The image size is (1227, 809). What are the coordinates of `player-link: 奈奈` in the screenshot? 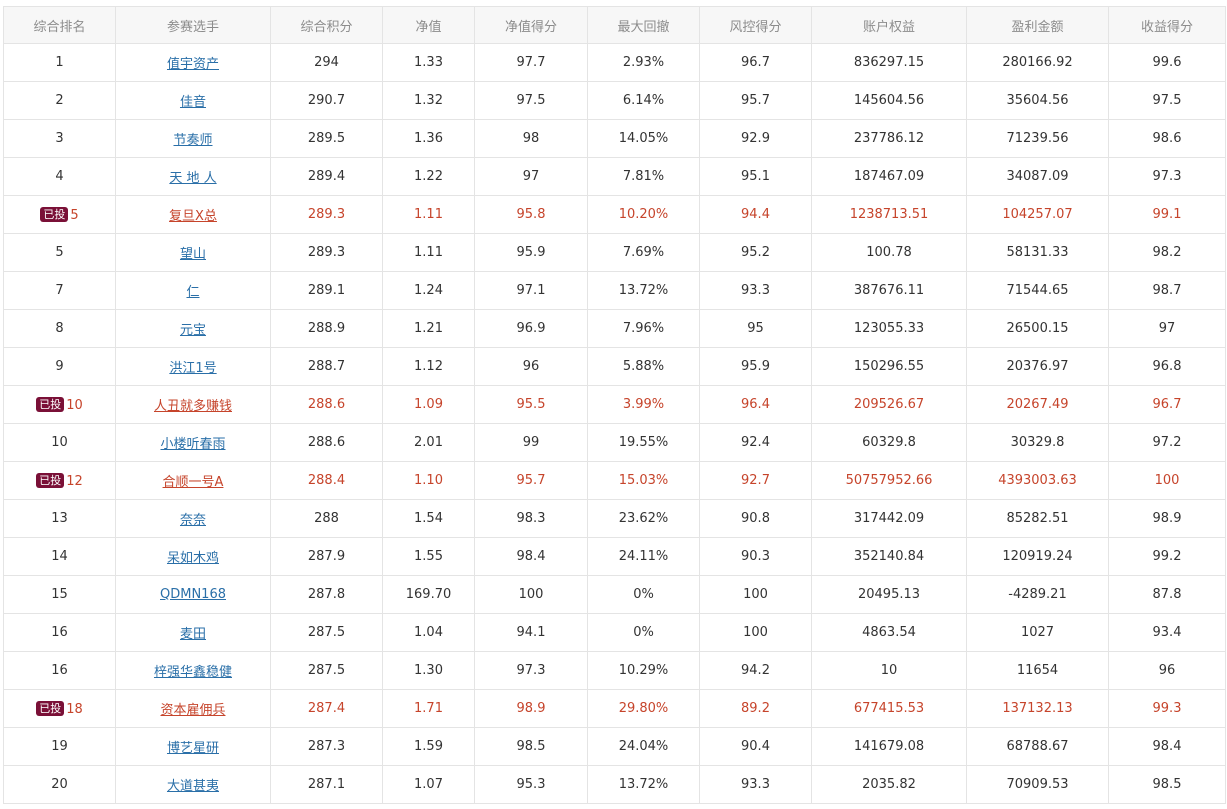 It's located at (192, 520).